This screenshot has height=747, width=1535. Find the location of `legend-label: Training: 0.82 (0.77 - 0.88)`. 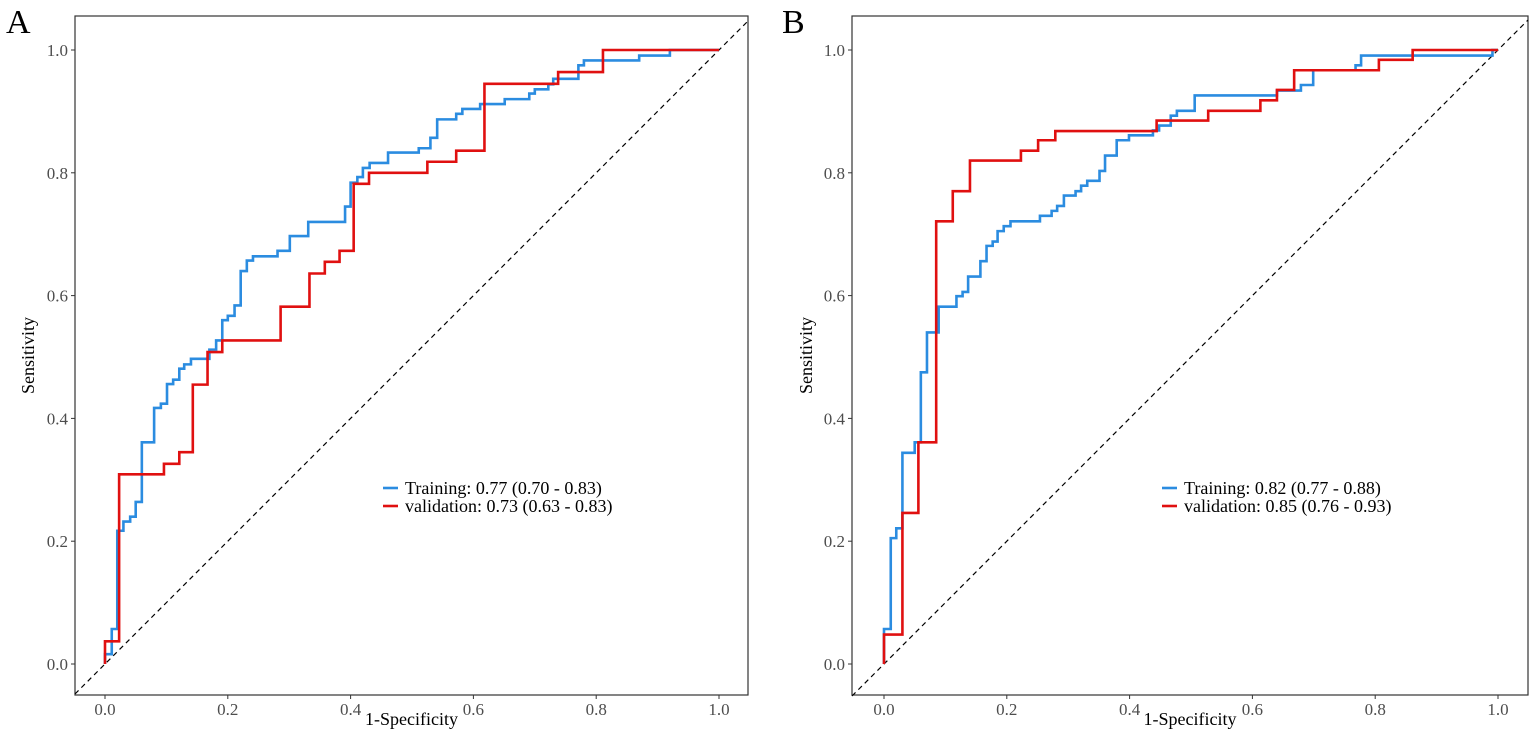

legend-label: Training: 0.82 (0.77 - 0.88) is located at coordinates (1282, 488).